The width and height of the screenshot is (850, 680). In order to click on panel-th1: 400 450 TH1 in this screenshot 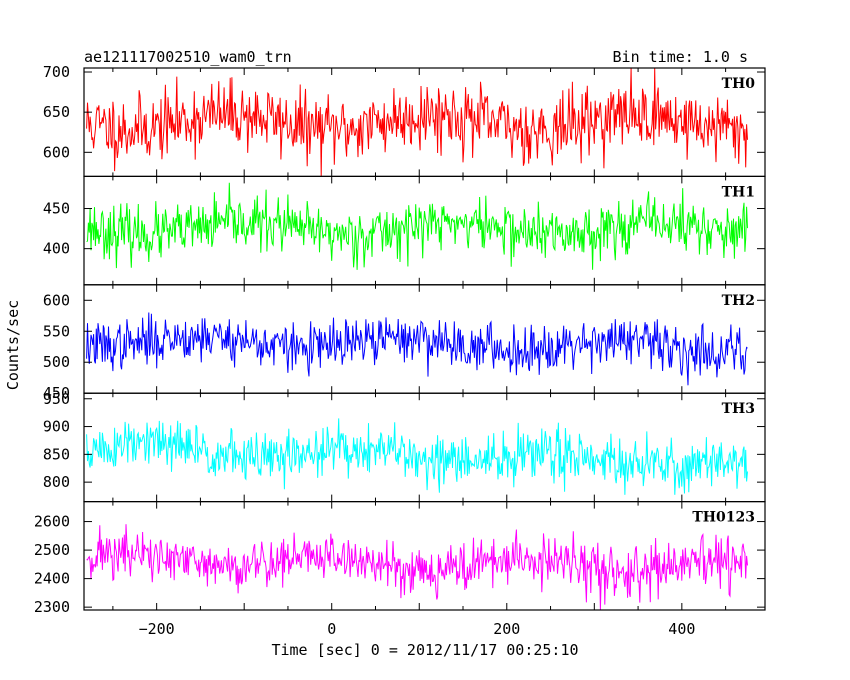, I will do `click(404, 230)`.